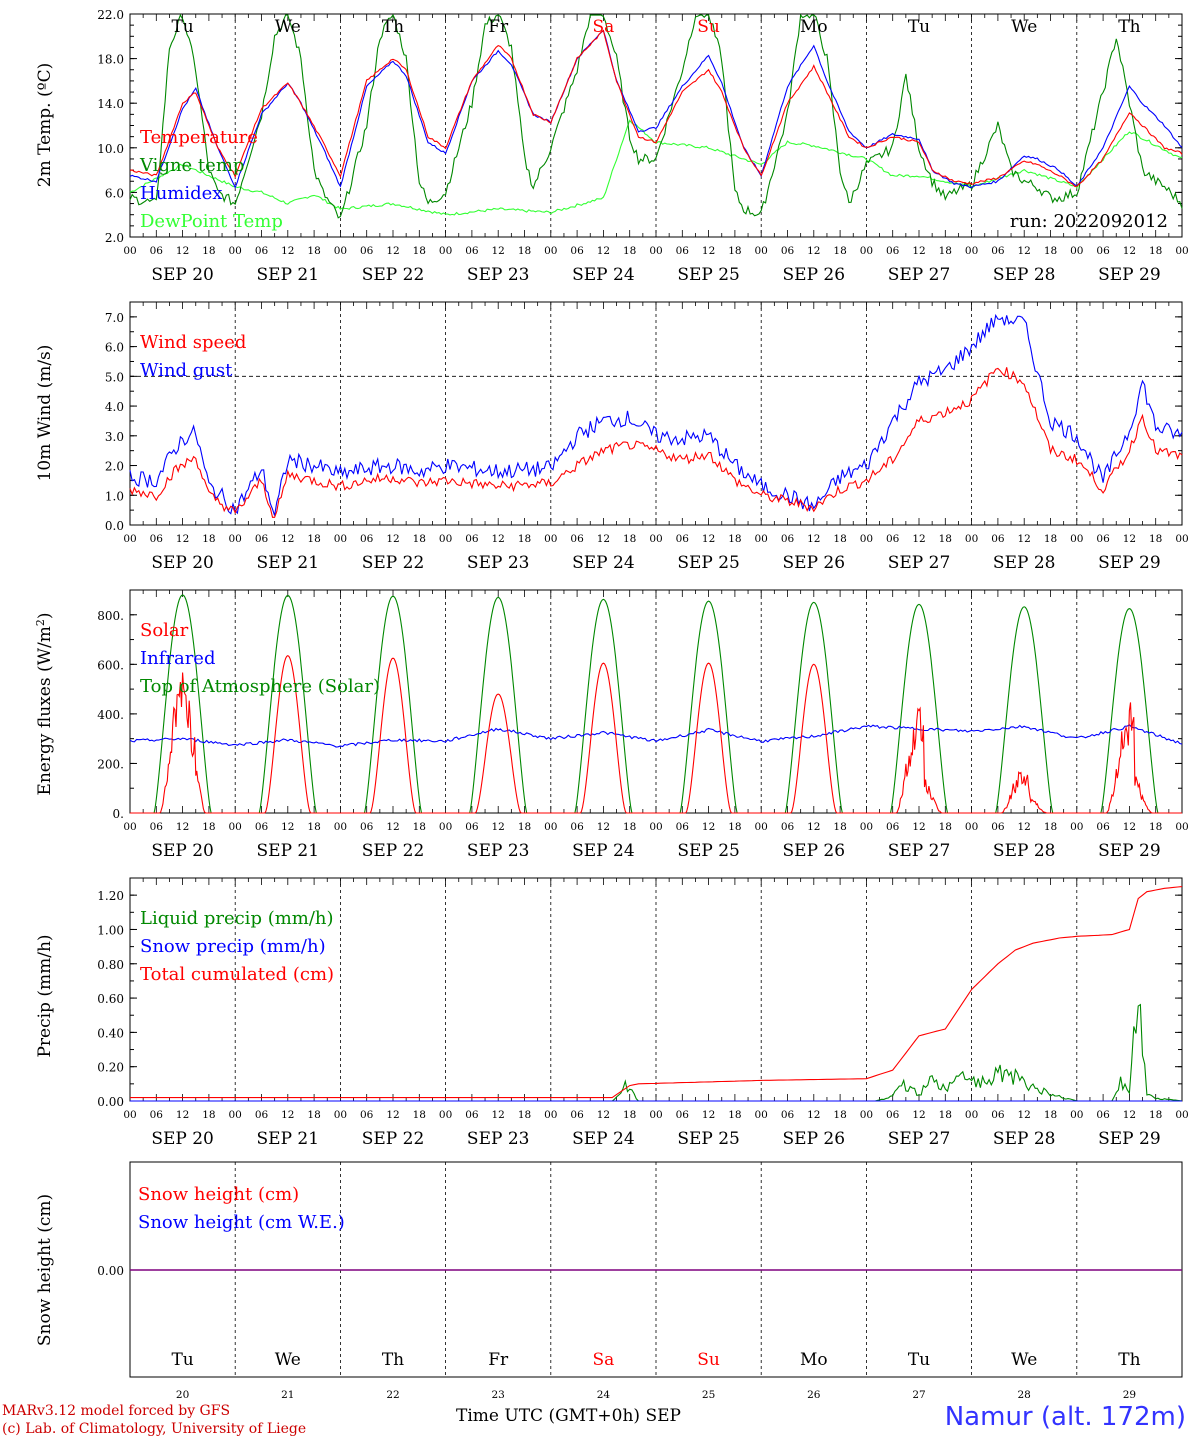 This screenshot has width=1194, height=1440. Describe the element at coordinates (110, 1271) in the screenshot. I see `y-tick-label: 0.00` at that location.